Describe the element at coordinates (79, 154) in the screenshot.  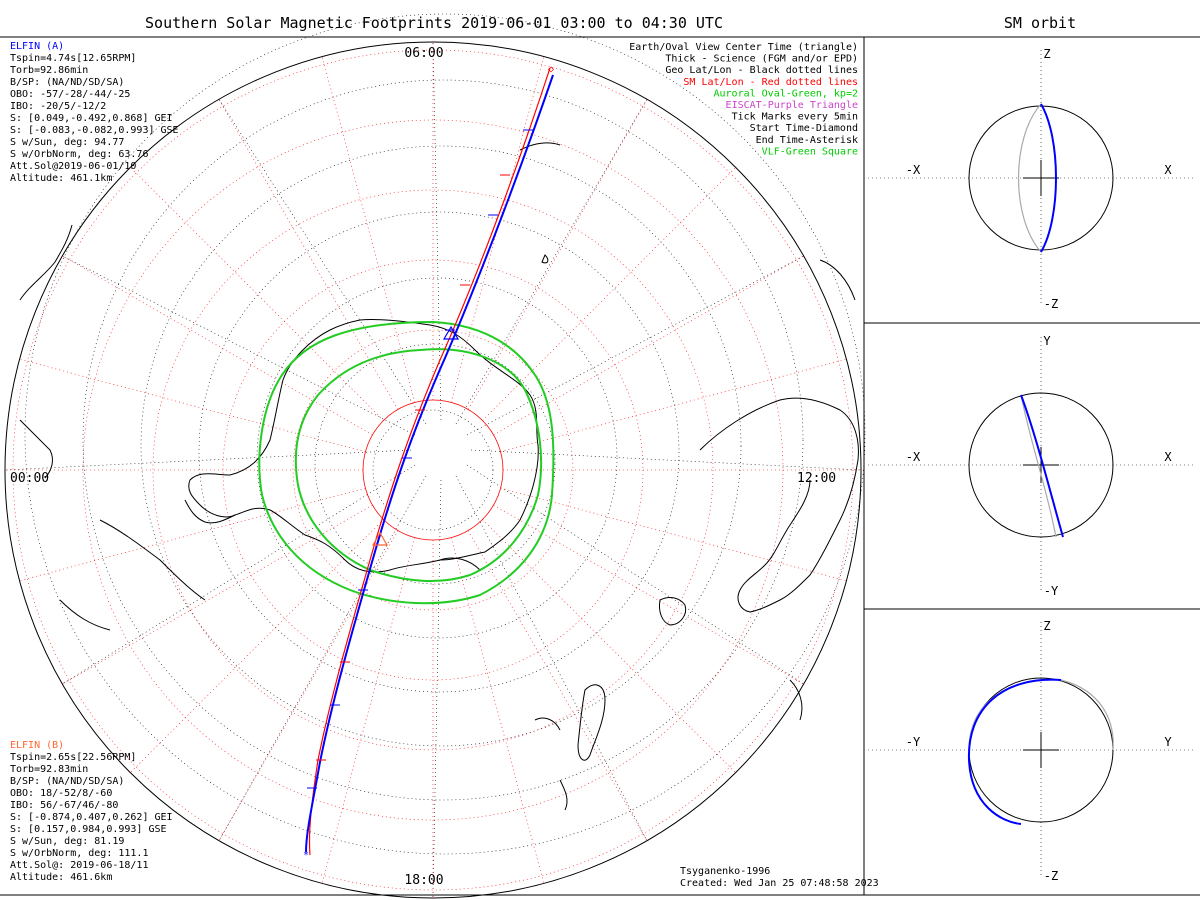
I see `info-line: S w/OrbNorm, deg: 63.76` at that location.